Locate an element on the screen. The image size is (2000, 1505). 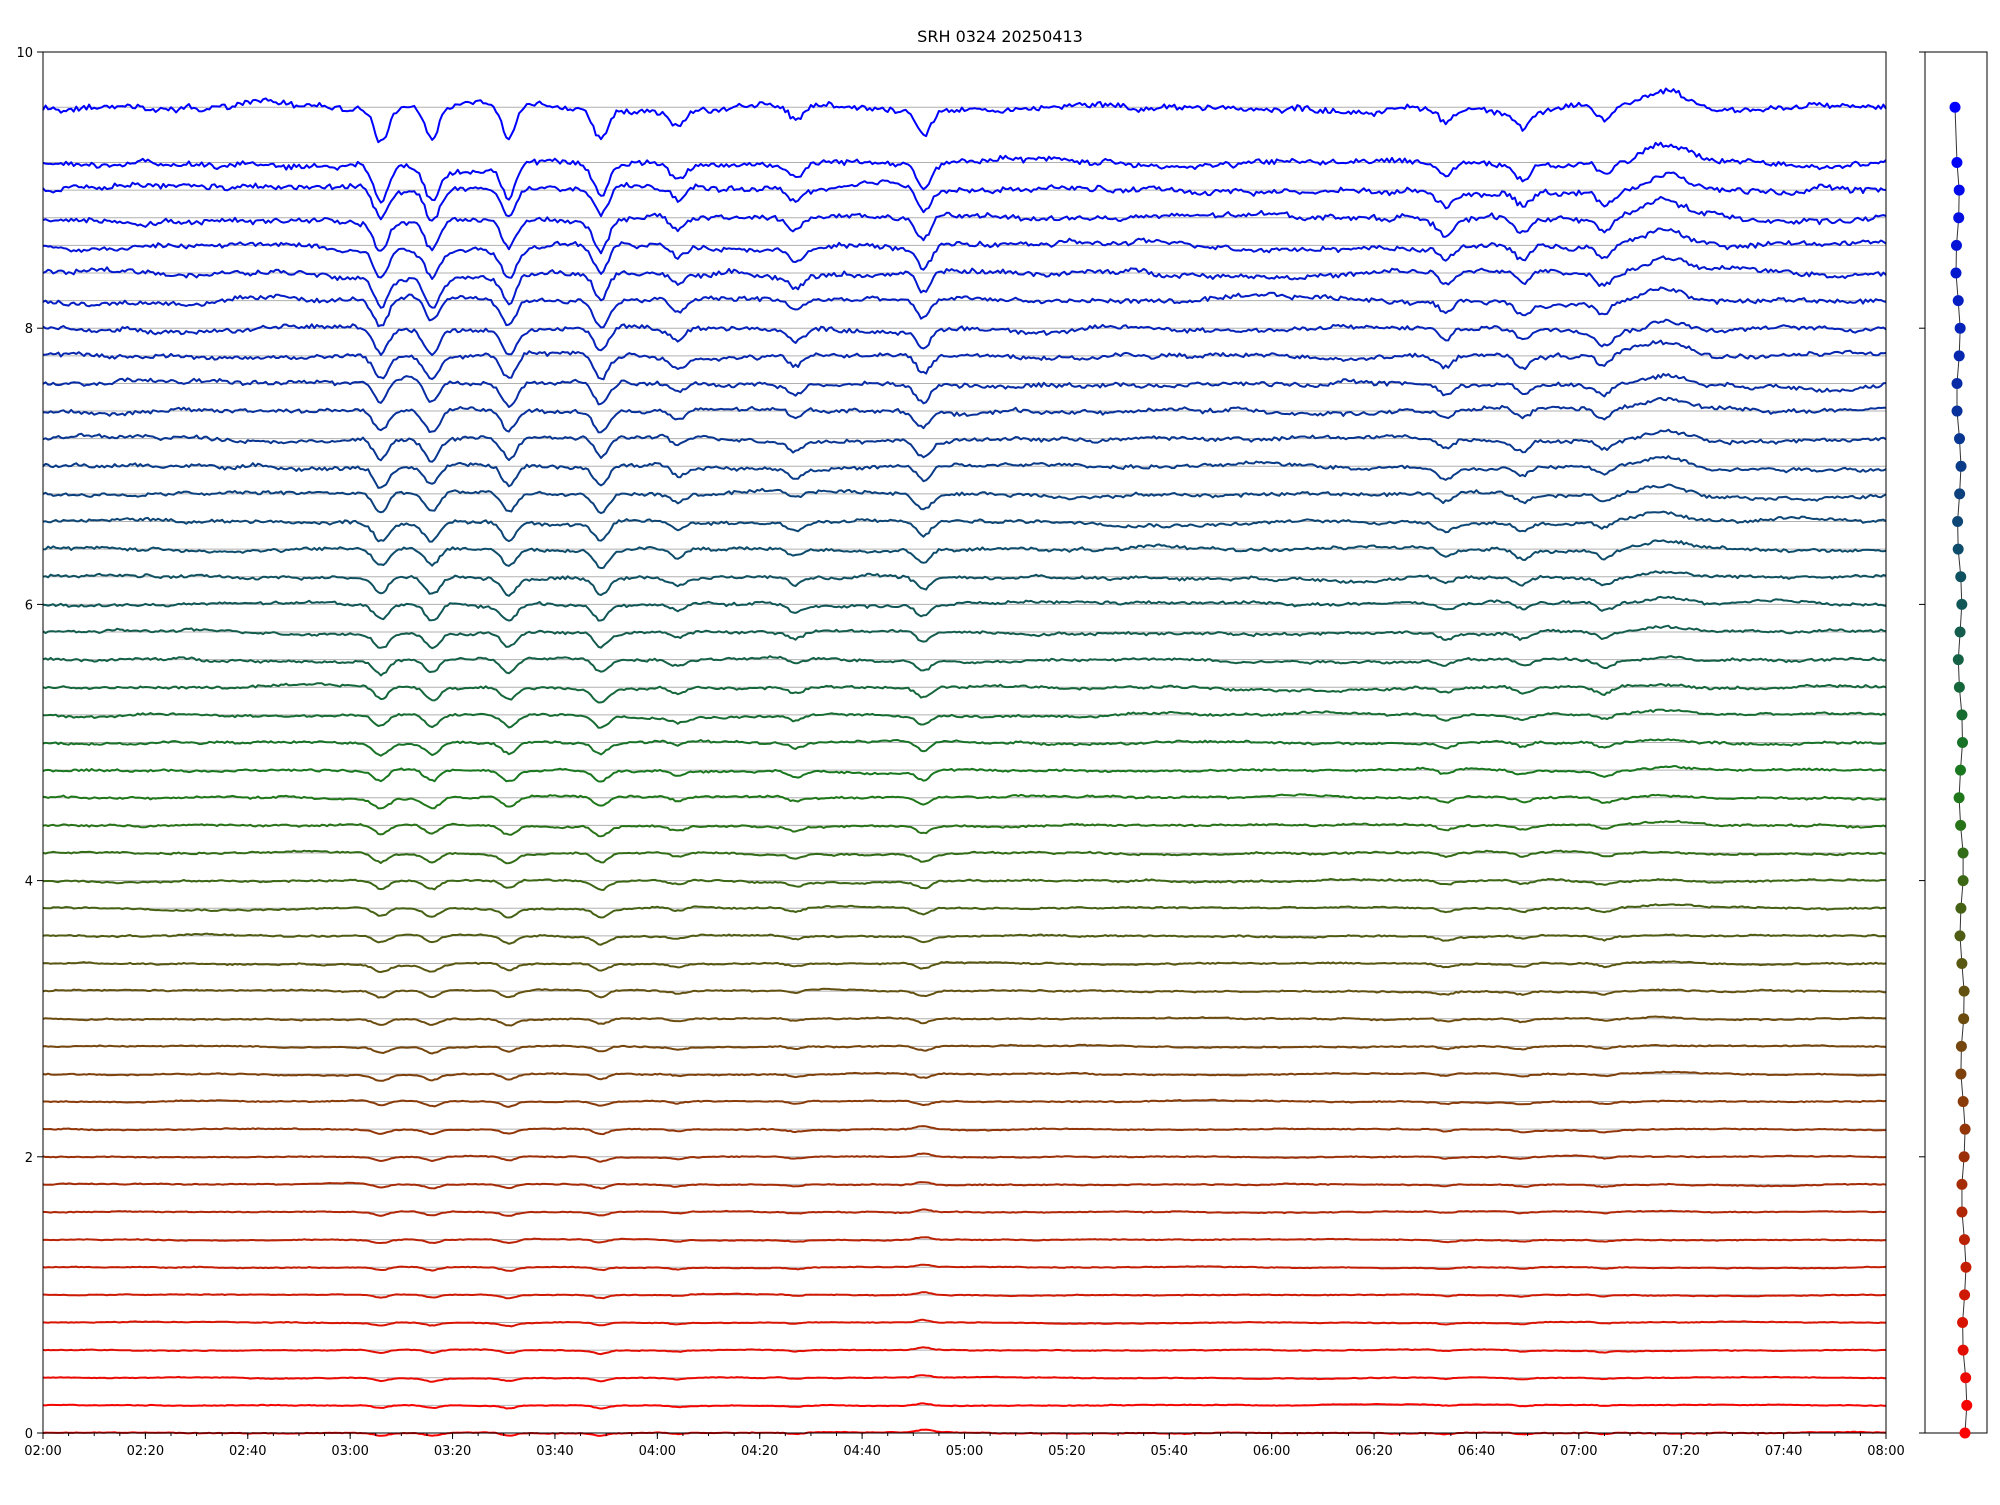
x-tick-label: 04:00 is located at coordinates (657, 1451).